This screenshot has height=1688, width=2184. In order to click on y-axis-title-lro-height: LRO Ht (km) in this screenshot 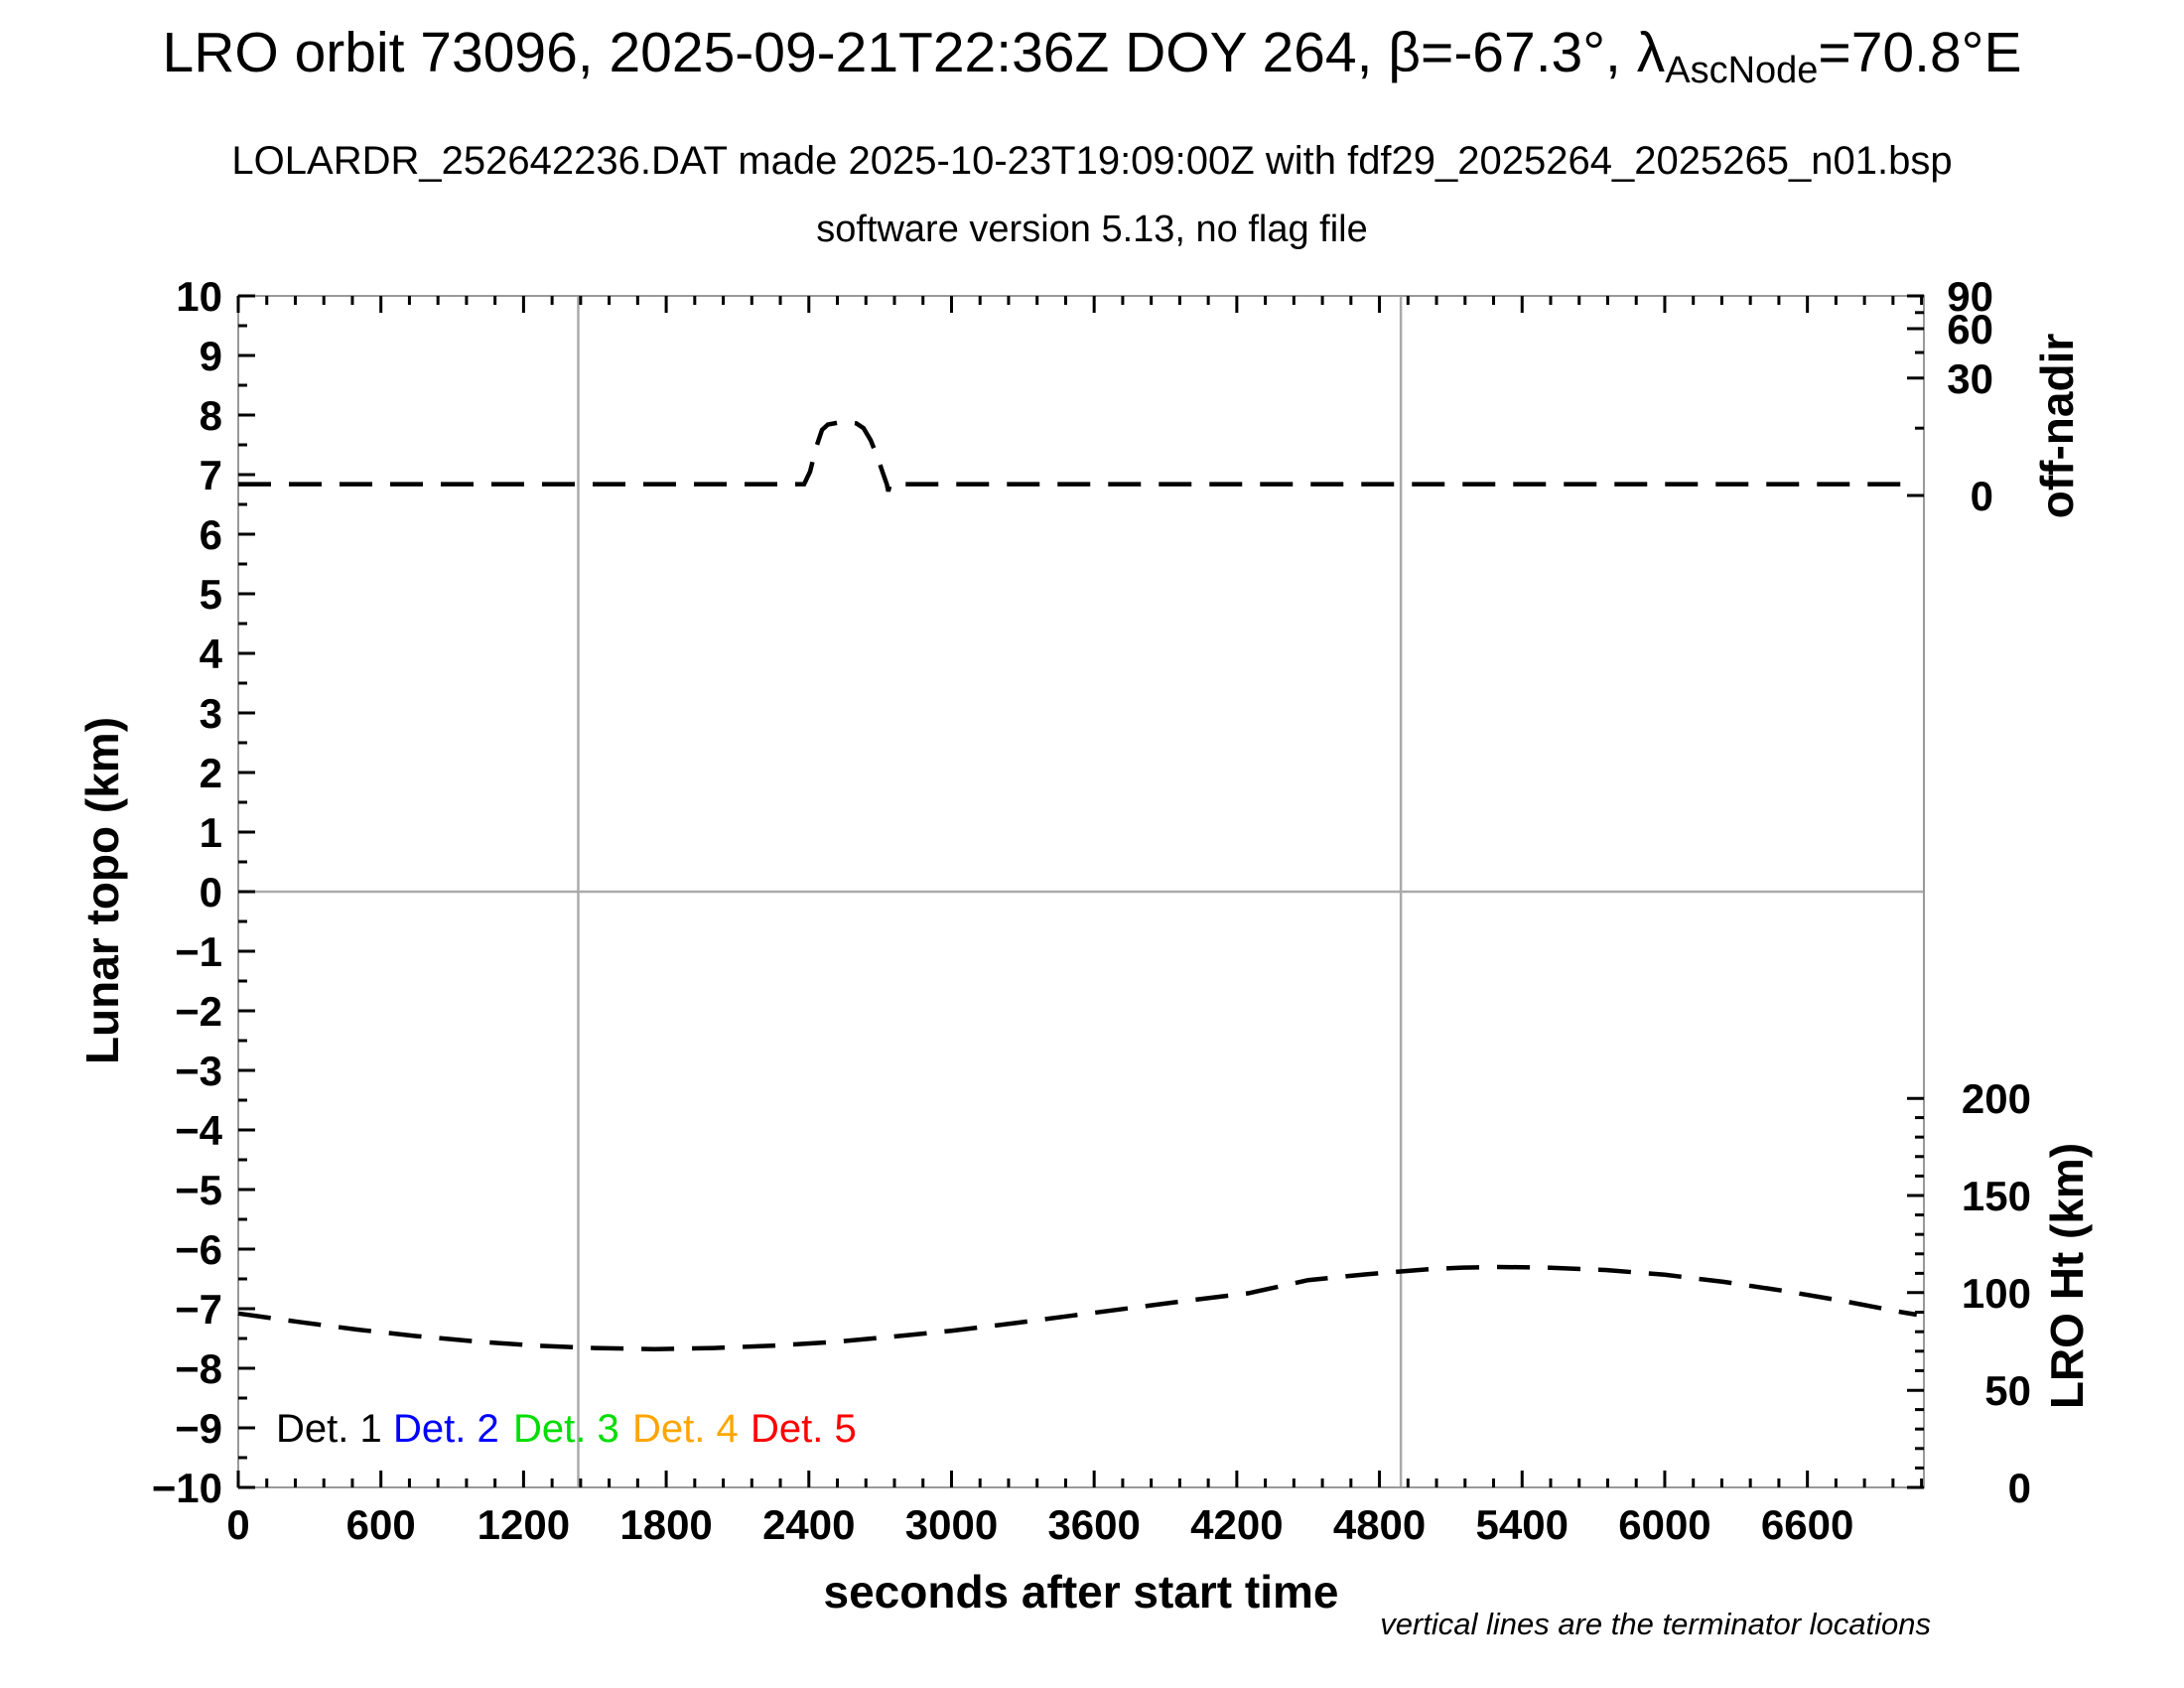, I will do `click(2067, 1276)`.